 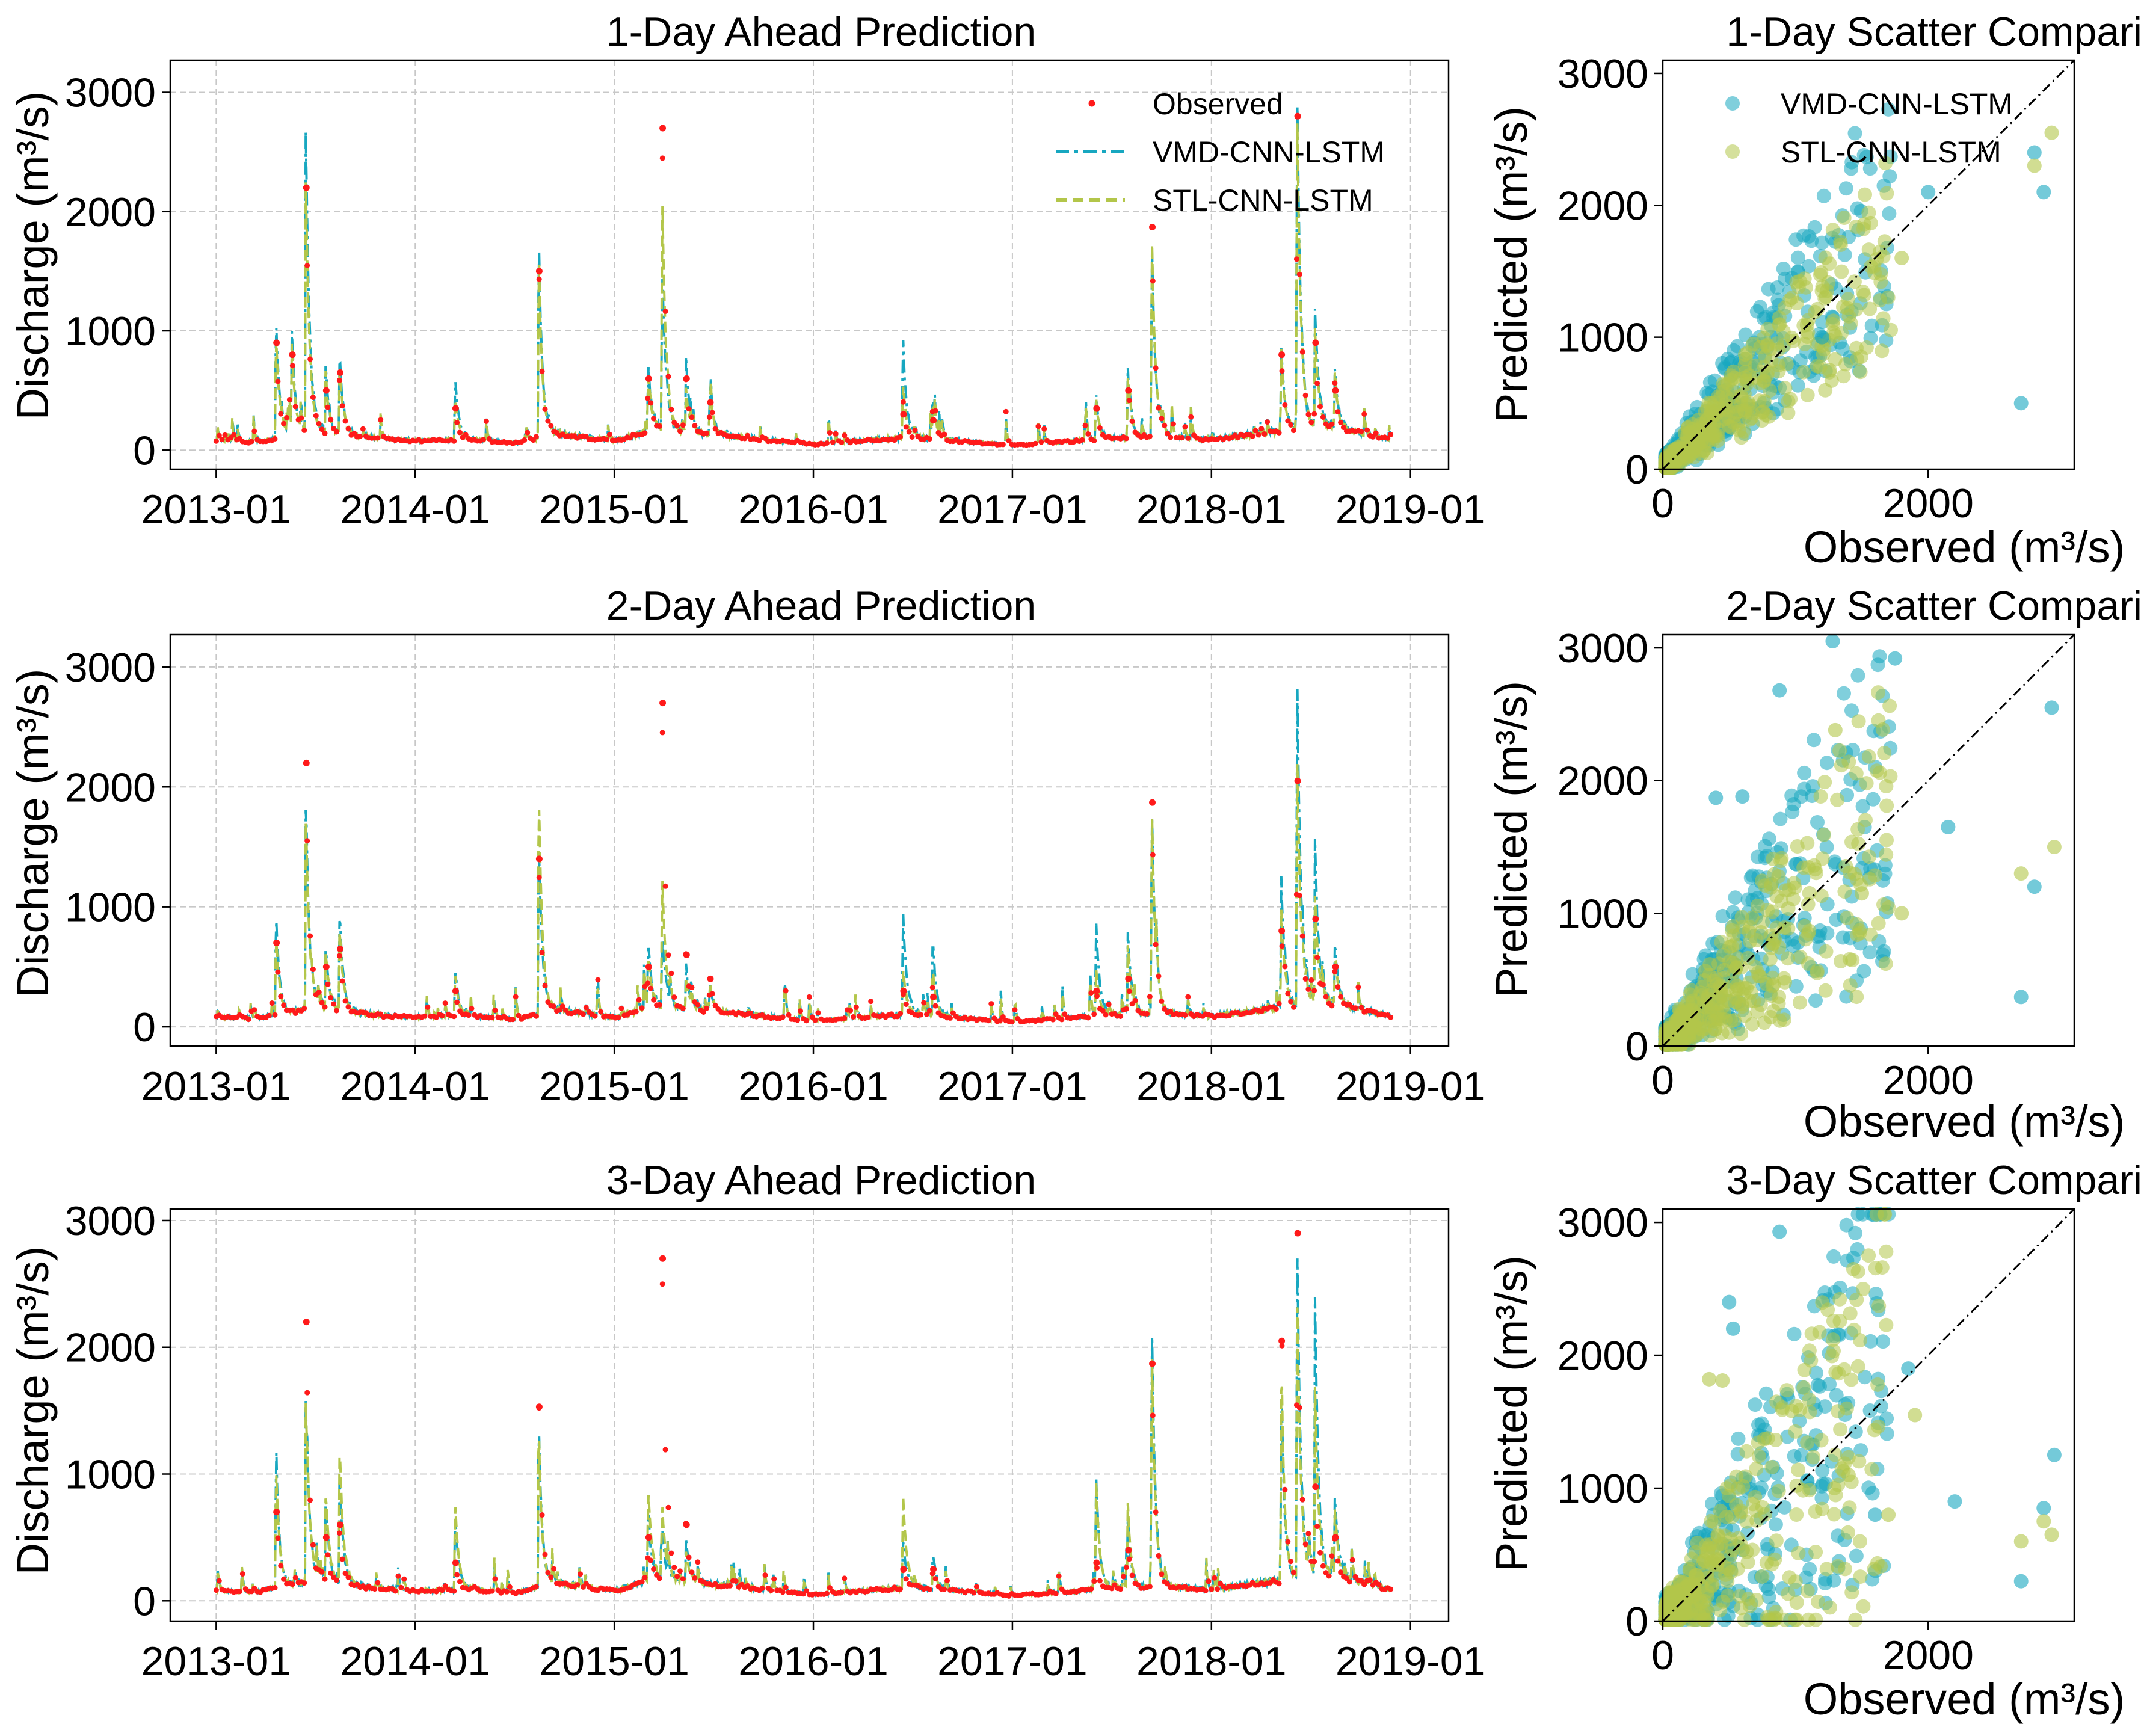 What do you see at coordinates (1602, 914) in the screenshot?
I see `y-tick-label: 1000` at bounding box center [1602, 914].